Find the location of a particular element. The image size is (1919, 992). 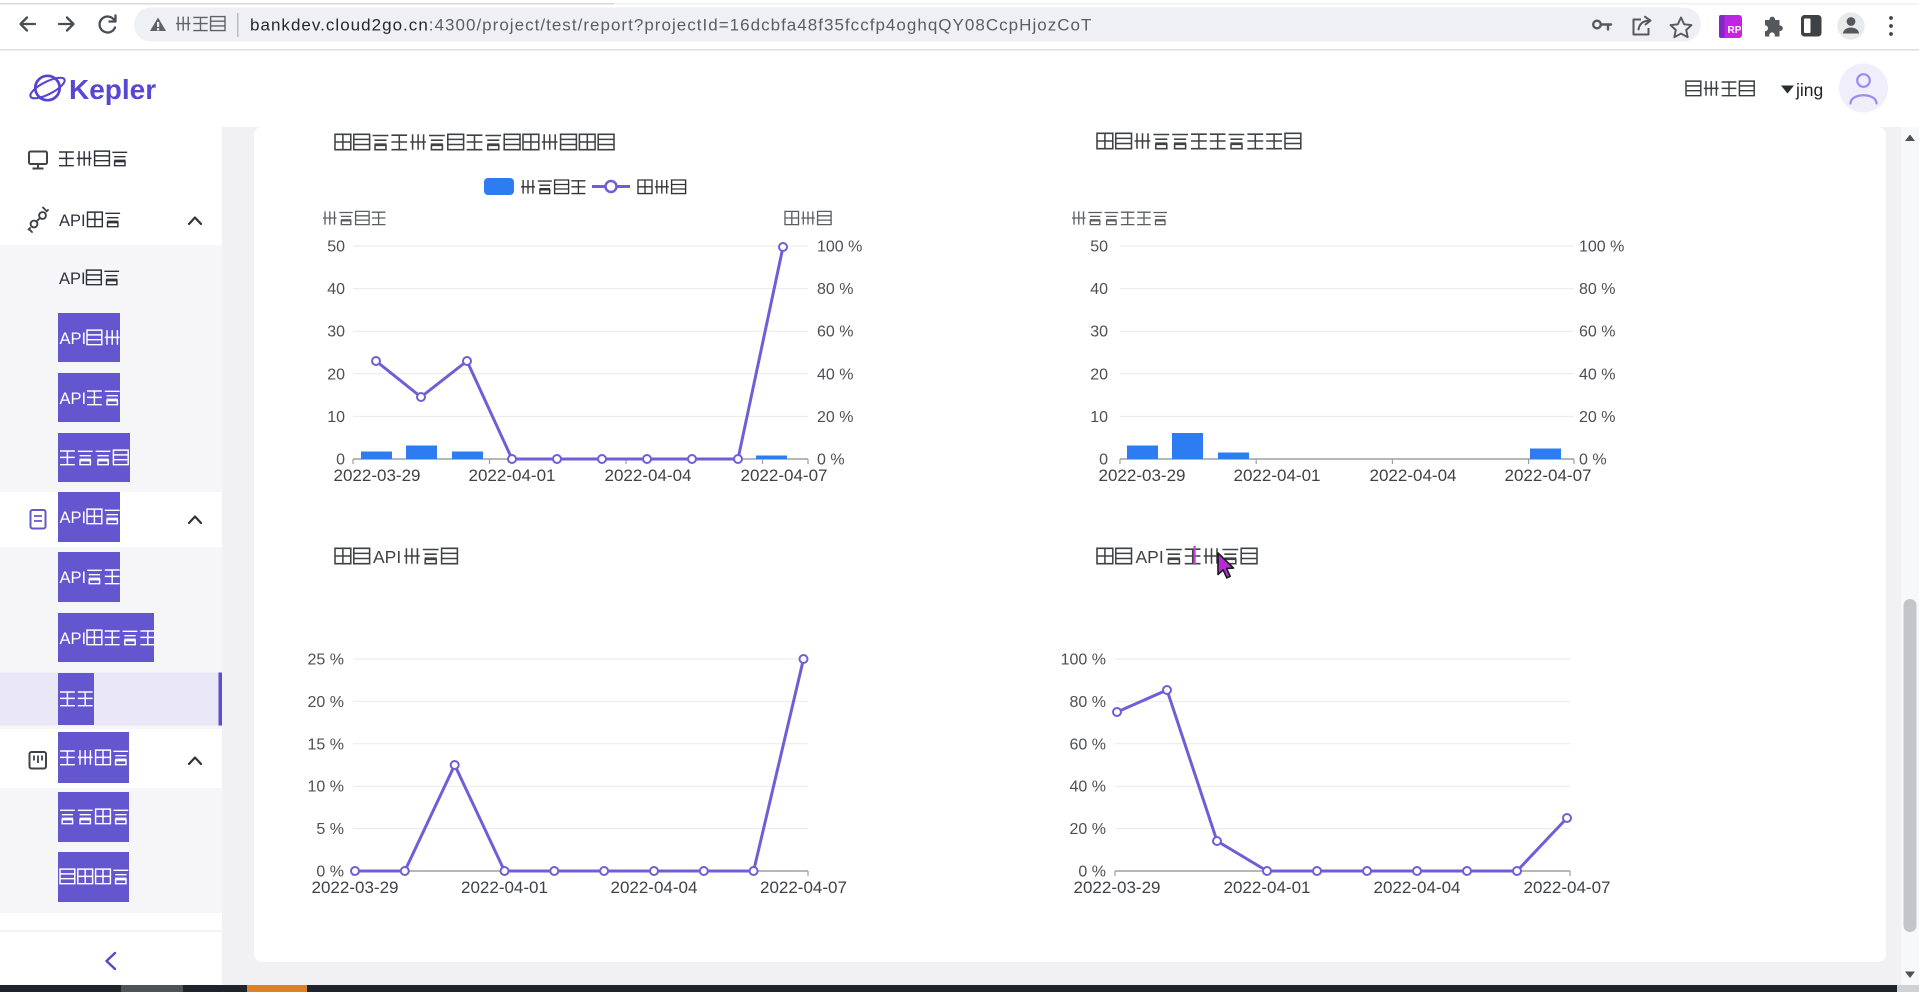

svg-text: 15 % is located at coordinates (326, 744).